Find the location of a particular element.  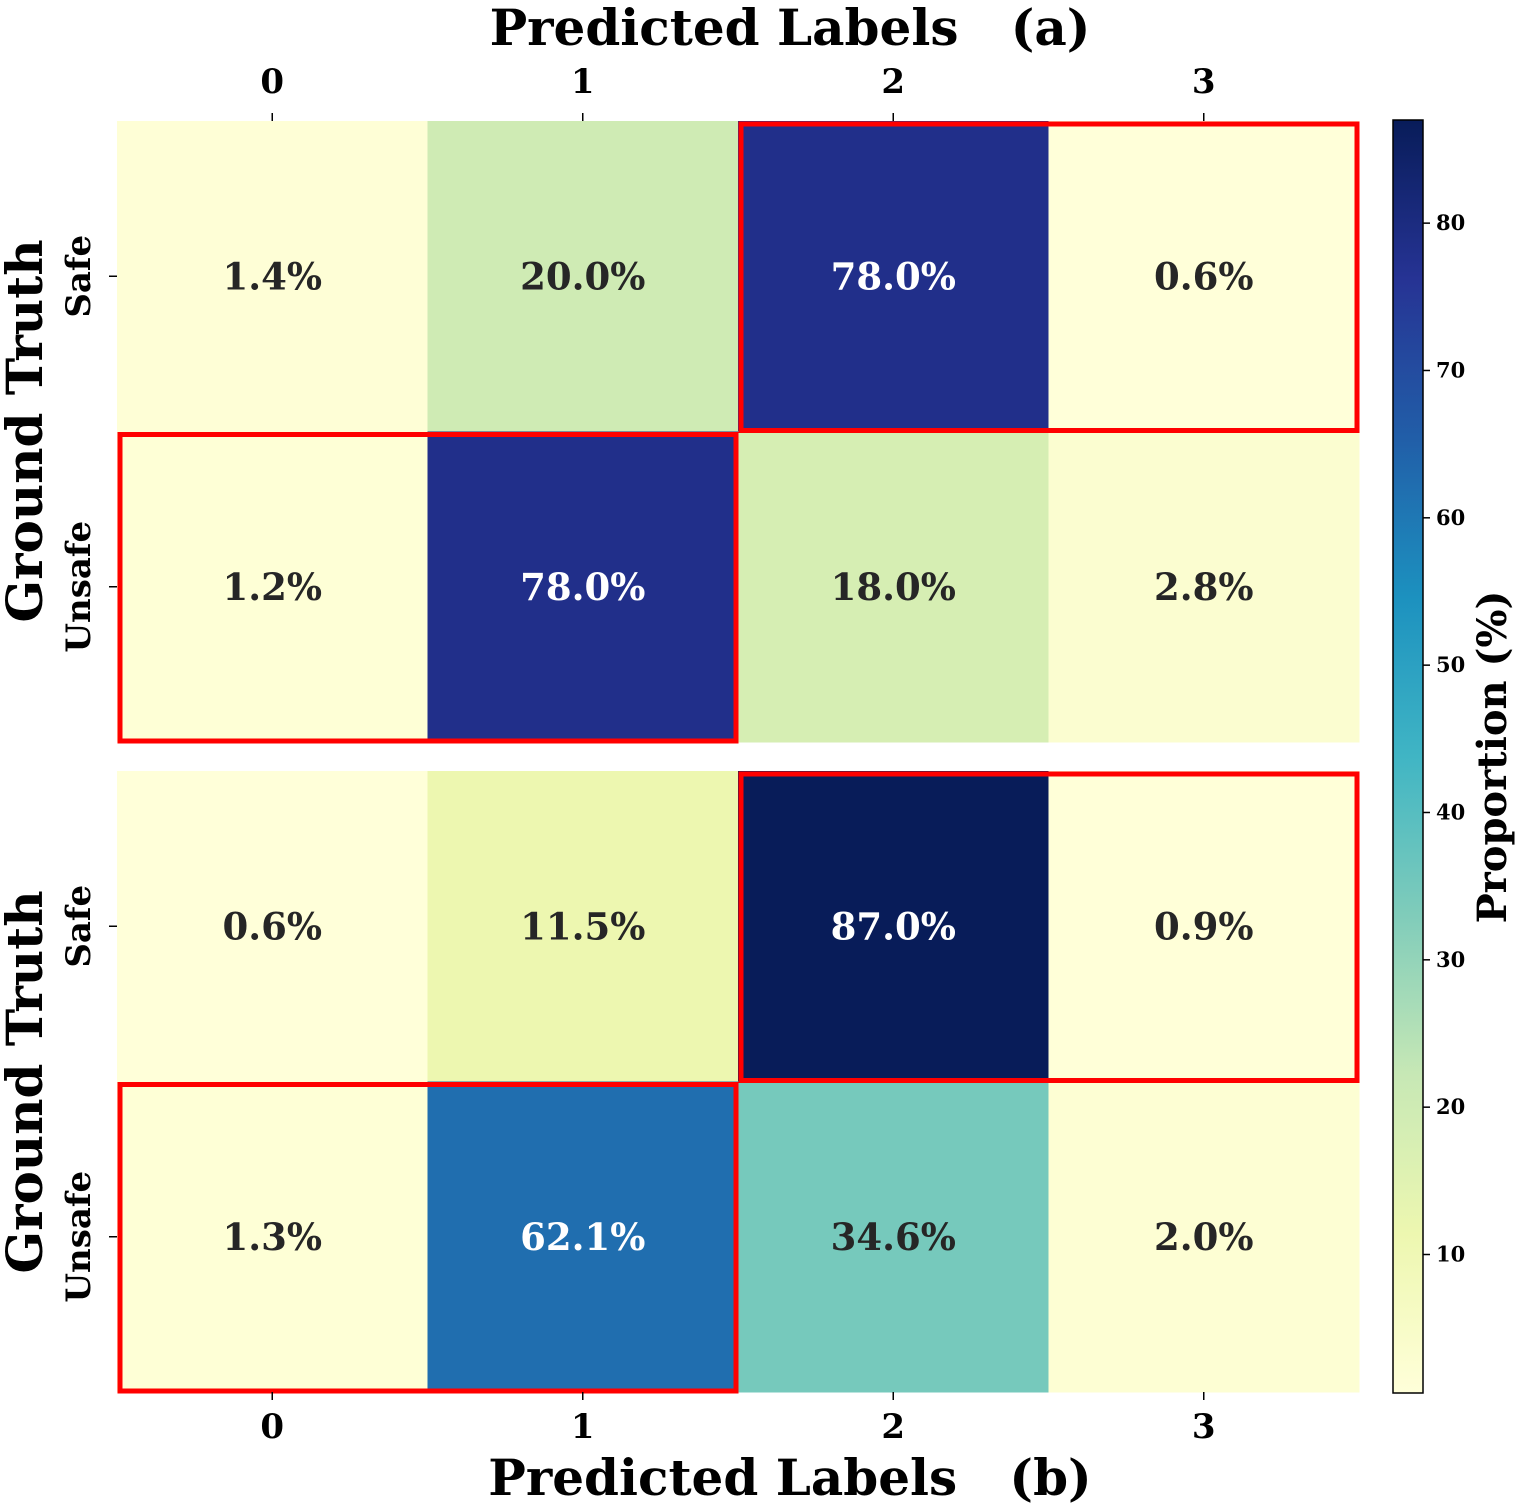

cell-value-label: 2.0% is located at coordinates (1204, 1237).